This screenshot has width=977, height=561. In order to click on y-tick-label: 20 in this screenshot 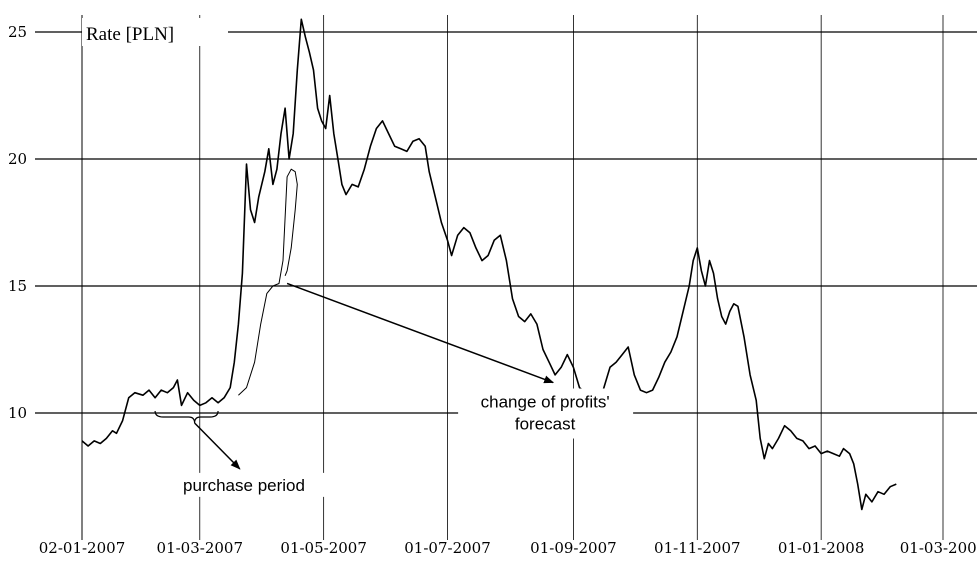, I will do `click(17, 159)`.